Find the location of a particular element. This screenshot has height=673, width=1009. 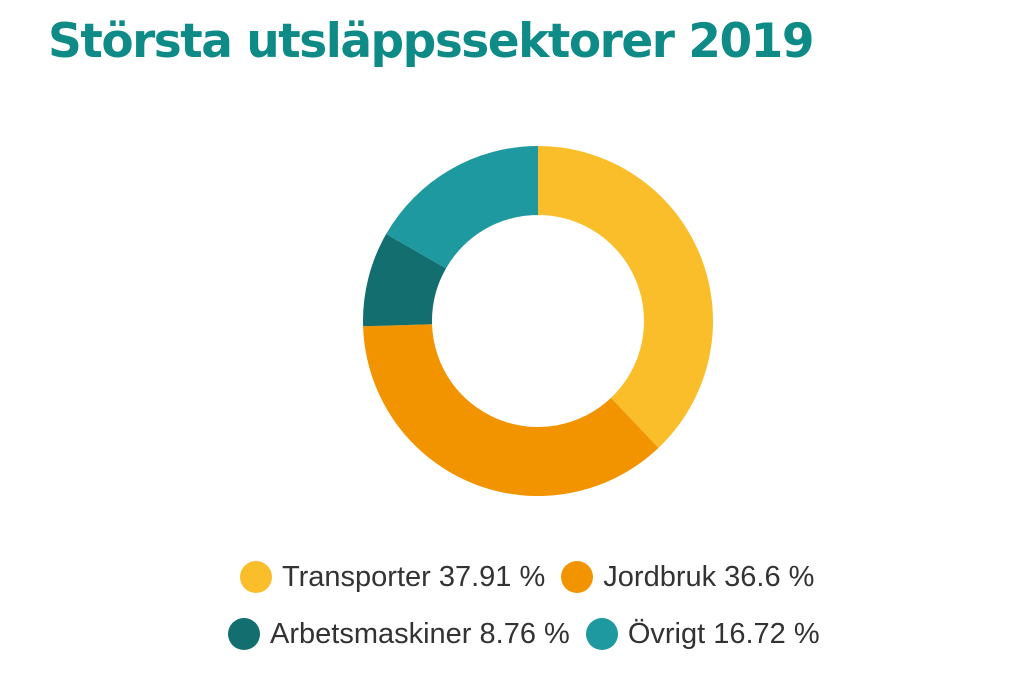

legend-label-arbetsmaskiner: Arbetsmaskiner 8.76 % is located at coordinates (420, 633).